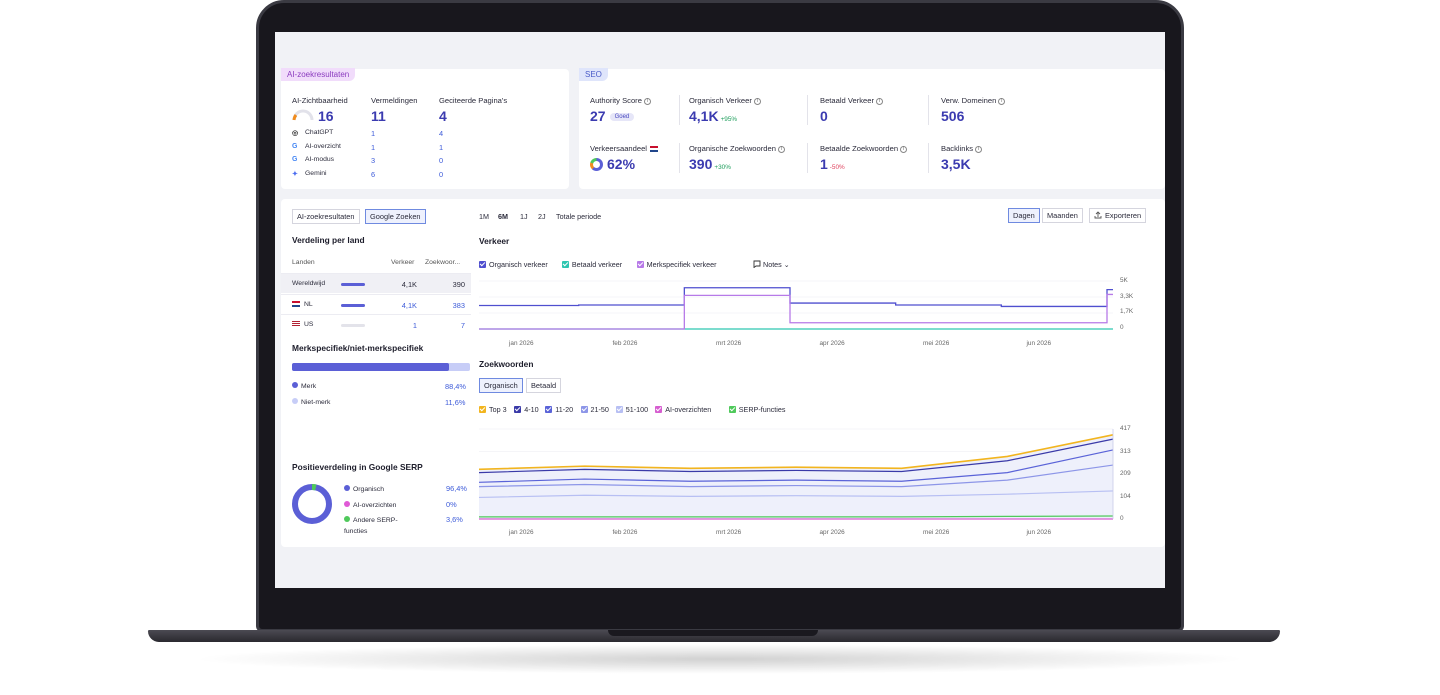 The image size is (1440, 695). I want to click on ai-platform-name: Gemini, so click(316, 173).